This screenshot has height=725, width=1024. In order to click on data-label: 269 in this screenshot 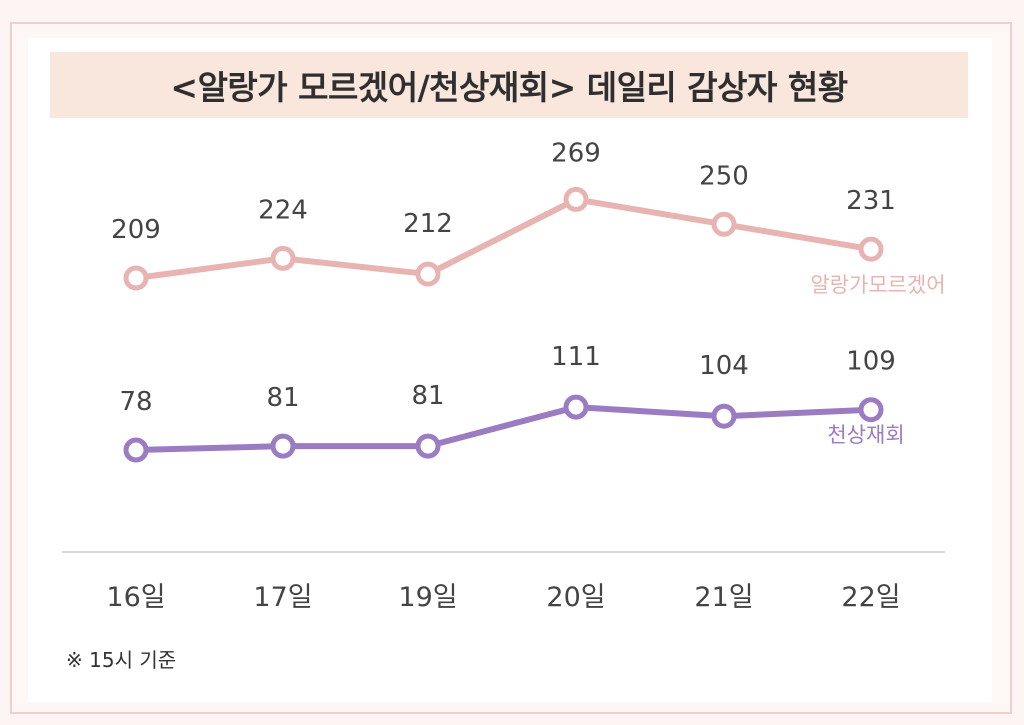, I will do `click(576, 153)`.